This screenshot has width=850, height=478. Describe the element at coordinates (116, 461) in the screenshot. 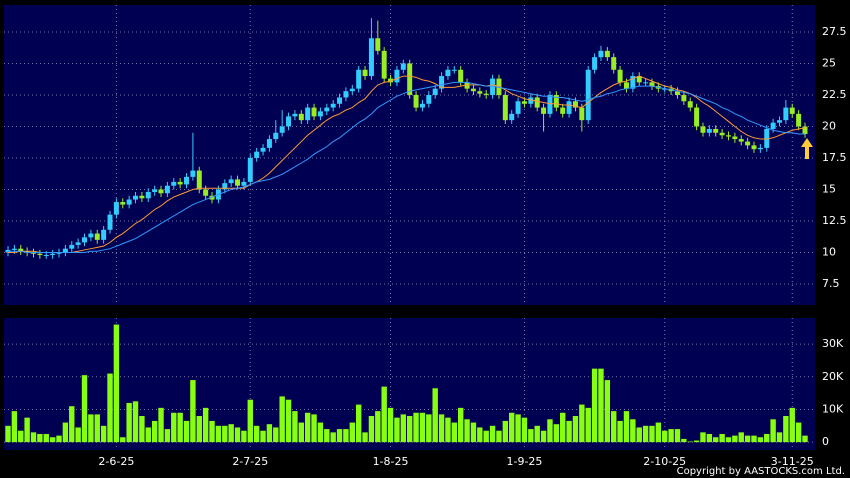

I see `x-tick-label: 2-6-25` at that location.